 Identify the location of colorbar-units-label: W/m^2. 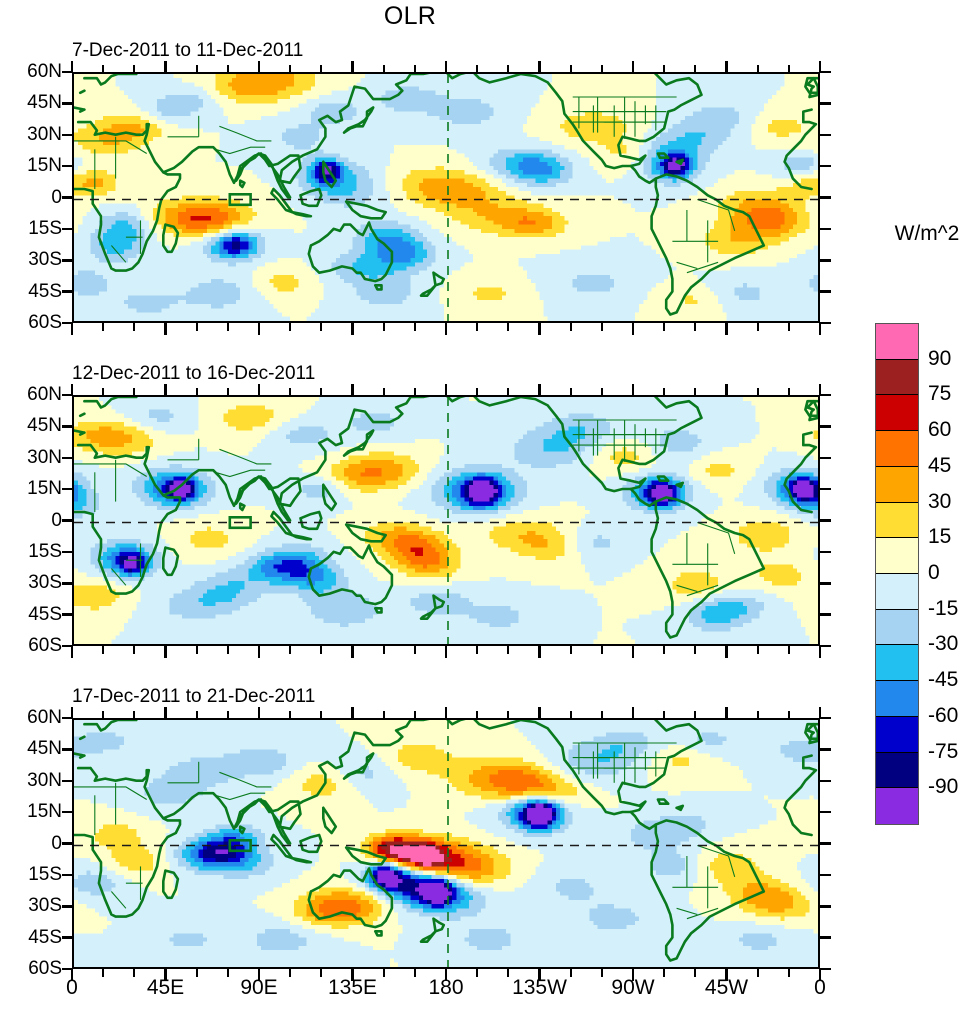
(926, 234).